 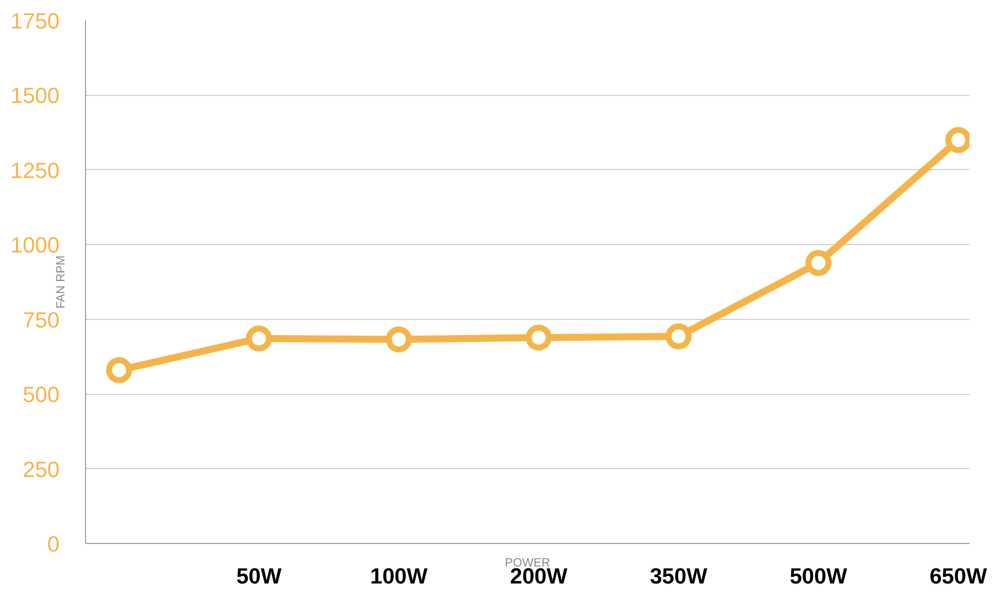 I want to click on x-tick-label: 50W, so click(x=259, y=576).